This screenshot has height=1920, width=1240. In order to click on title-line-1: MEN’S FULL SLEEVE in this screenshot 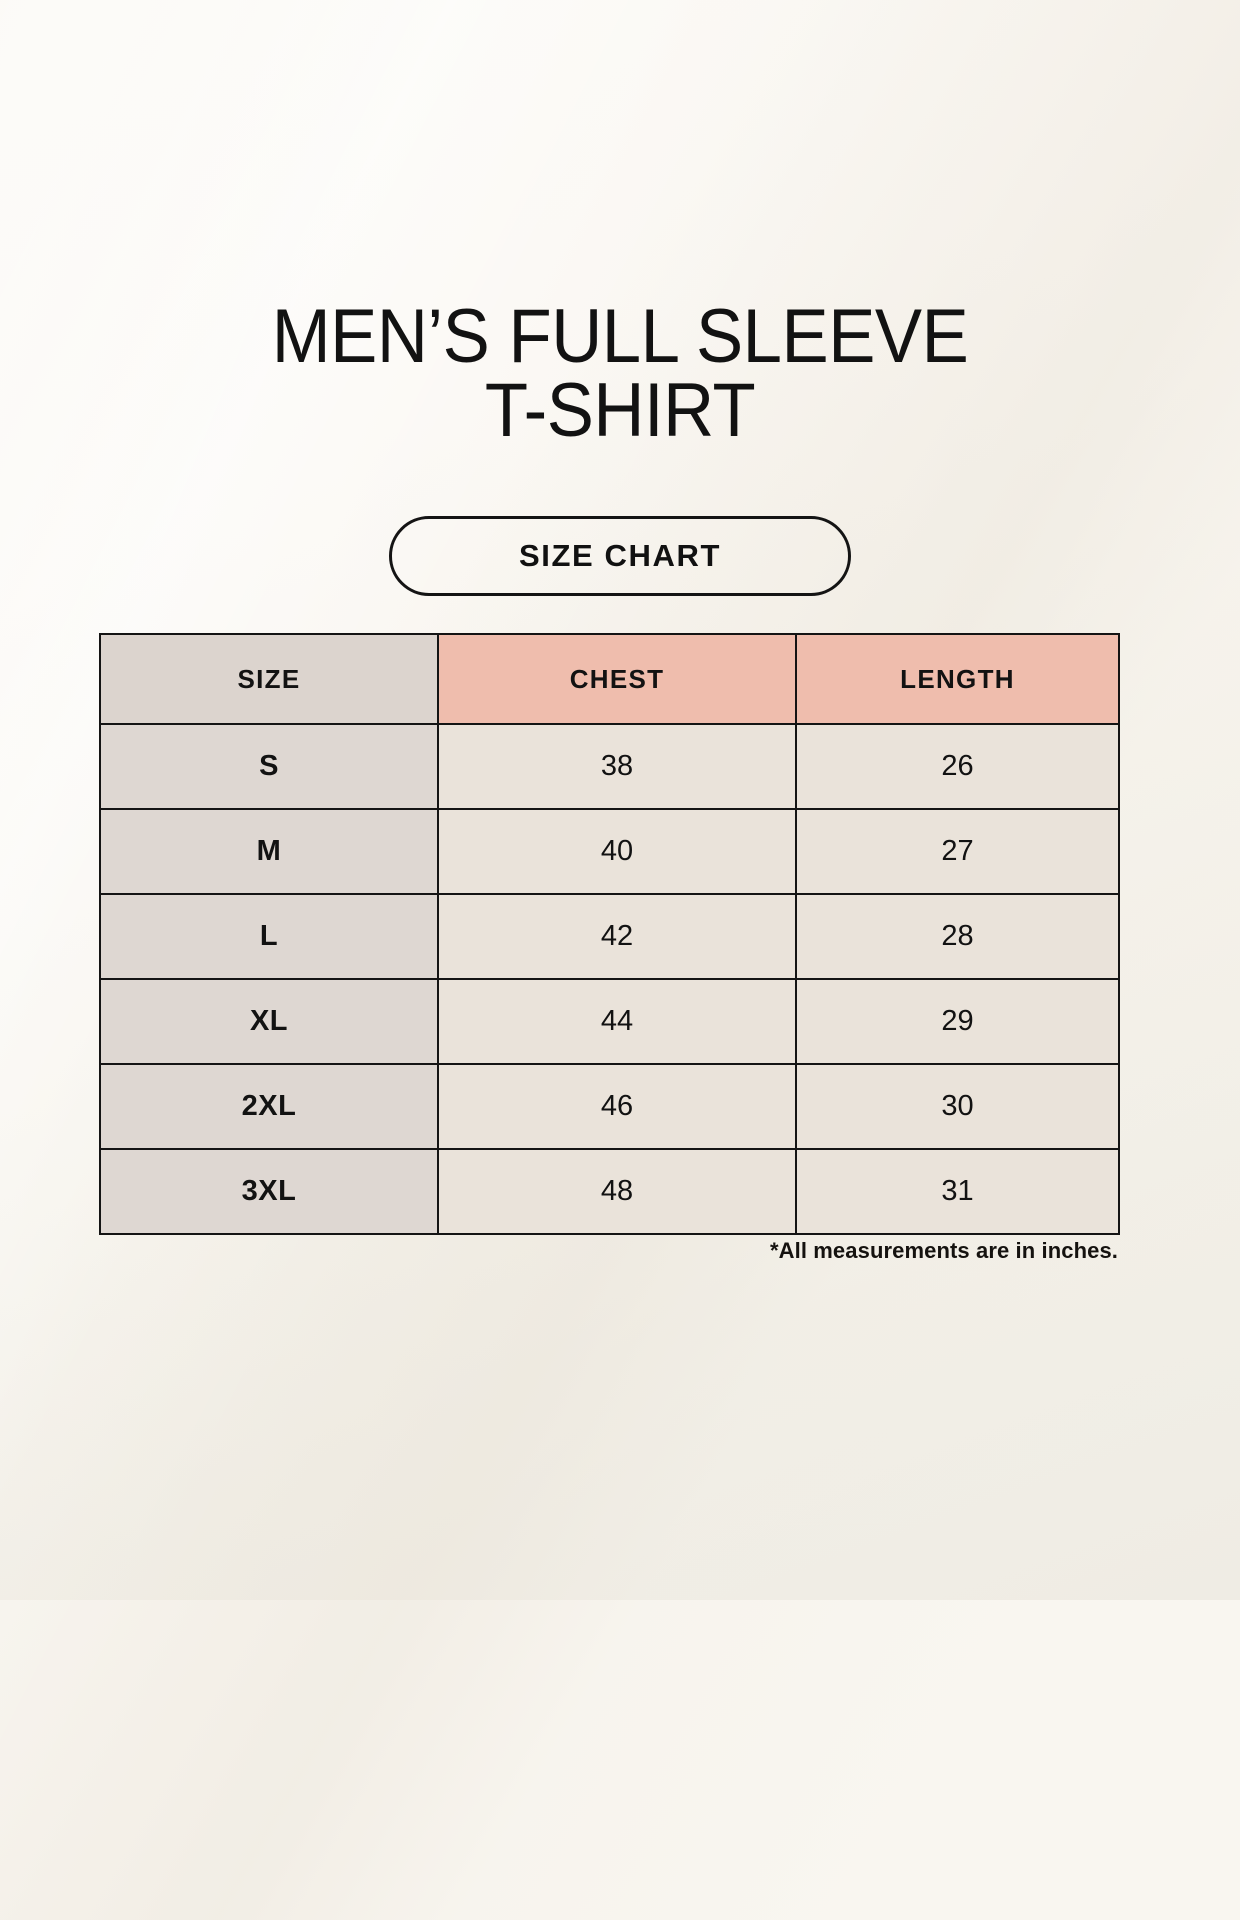, I will do `click(620, 336)`.